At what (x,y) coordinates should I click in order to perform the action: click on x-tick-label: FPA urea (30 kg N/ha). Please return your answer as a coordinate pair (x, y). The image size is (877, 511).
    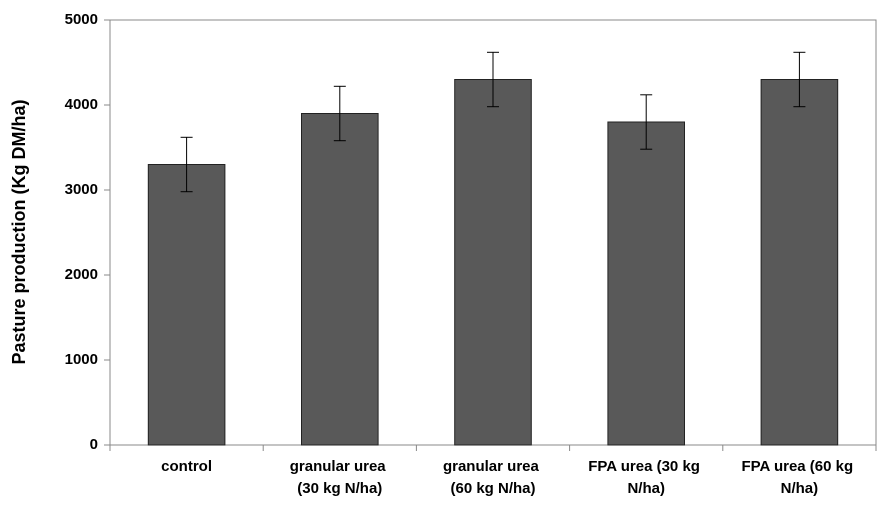
    Looking at the image, I should click on (646, 477).